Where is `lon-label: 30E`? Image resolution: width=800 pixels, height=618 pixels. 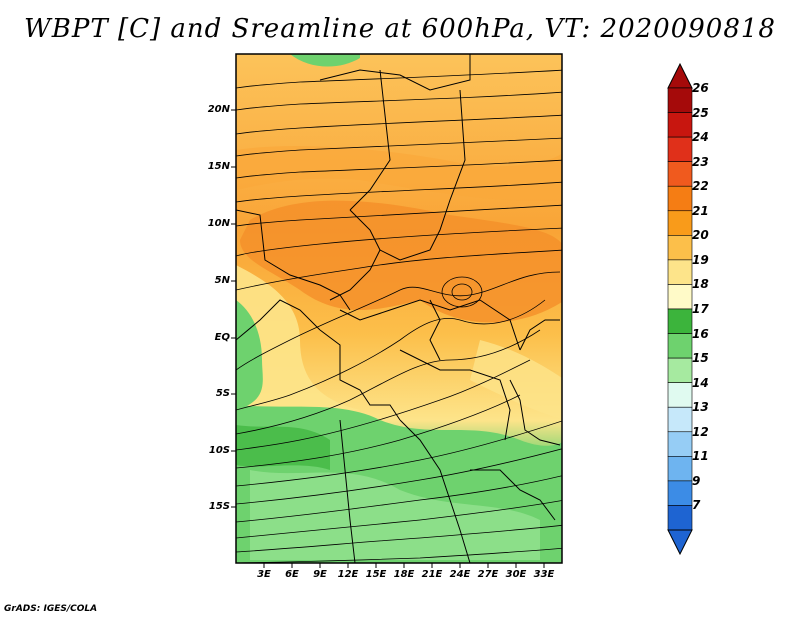 lon-label: 30E is located at coordinates (516, 574).